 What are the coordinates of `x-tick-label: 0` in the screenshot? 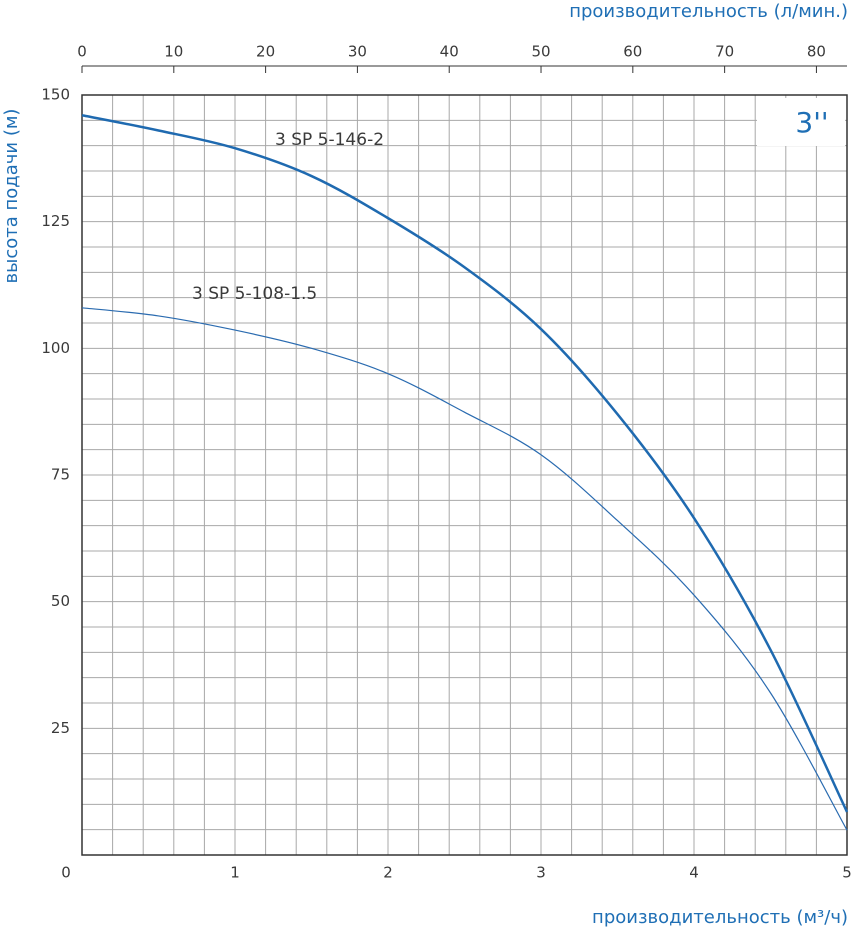 It's located at (66, 873).